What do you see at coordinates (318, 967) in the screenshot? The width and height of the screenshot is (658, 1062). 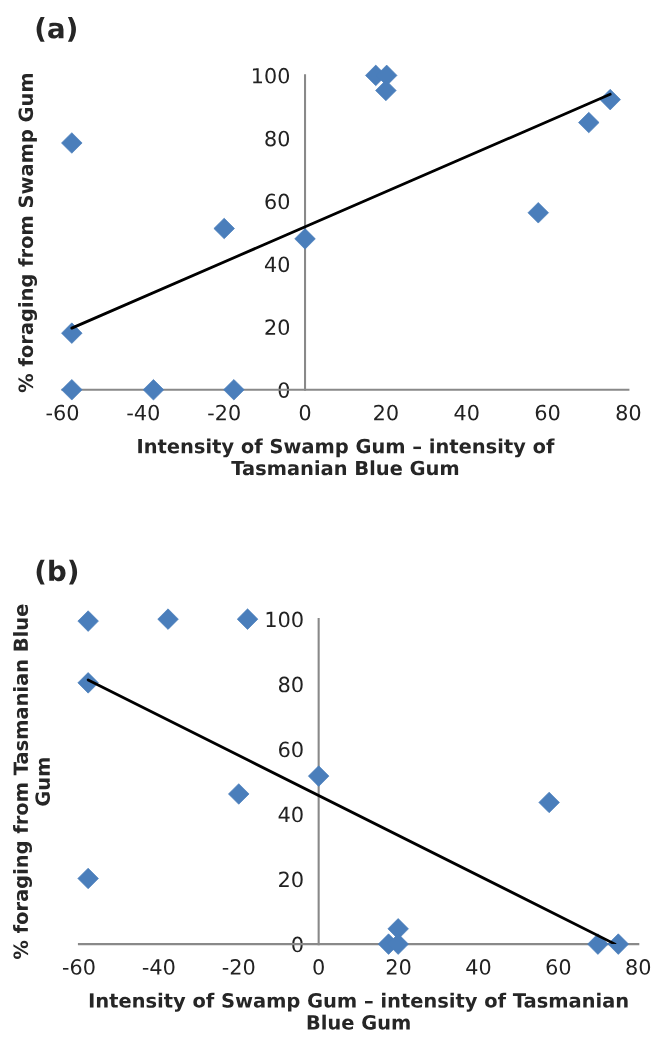 I see `x-tick-label: 0` at bounding box center [318, 967].